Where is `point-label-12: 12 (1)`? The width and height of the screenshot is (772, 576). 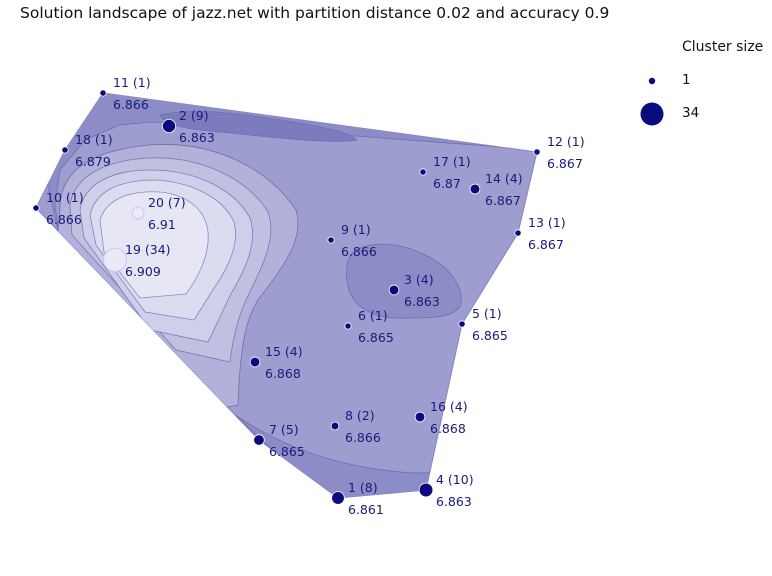
point-label-12: 12 (1) is located at coordinates (566, 141).